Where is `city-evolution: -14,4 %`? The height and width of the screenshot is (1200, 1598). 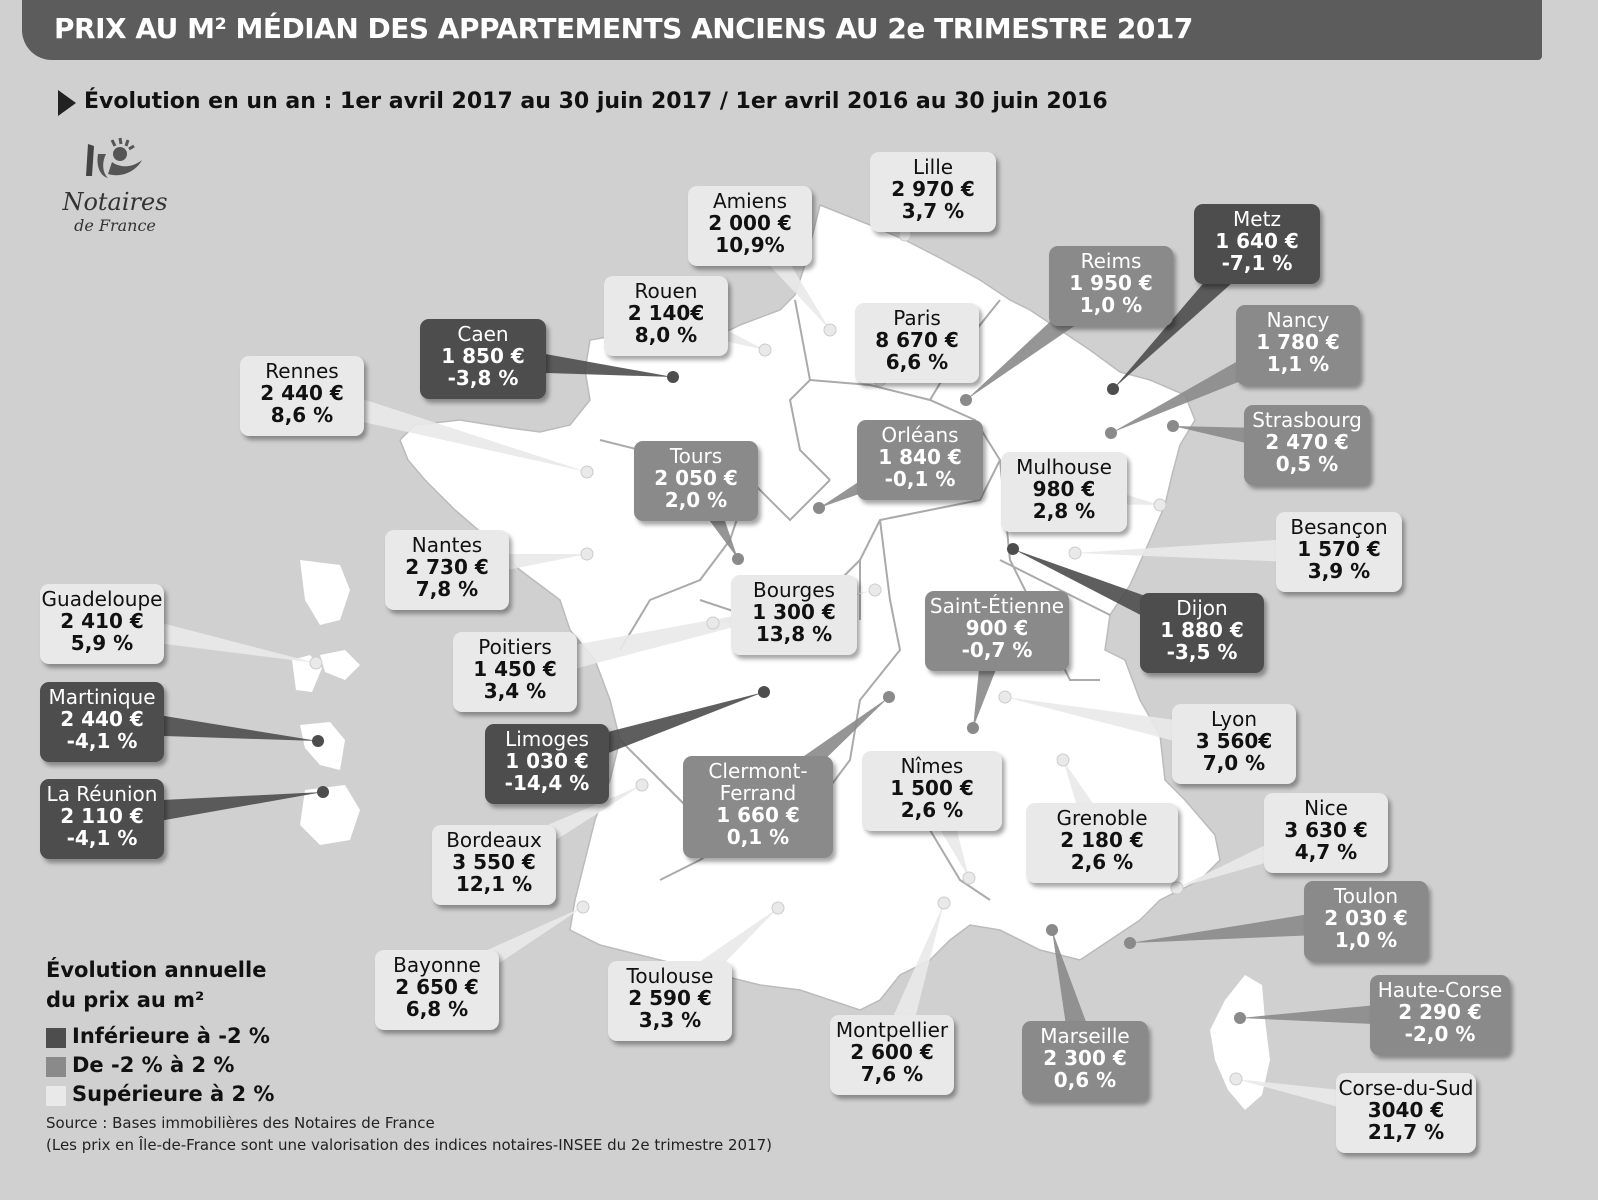 city-evolution: -14,4 % is located at coordinates (547, 783).